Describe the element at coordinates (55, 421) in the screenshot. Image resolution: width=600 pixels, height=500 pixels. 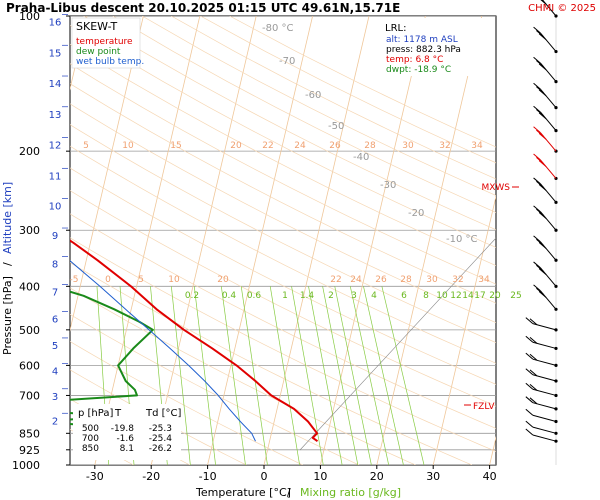
I see `altitude-tick-label: 2` at that location.